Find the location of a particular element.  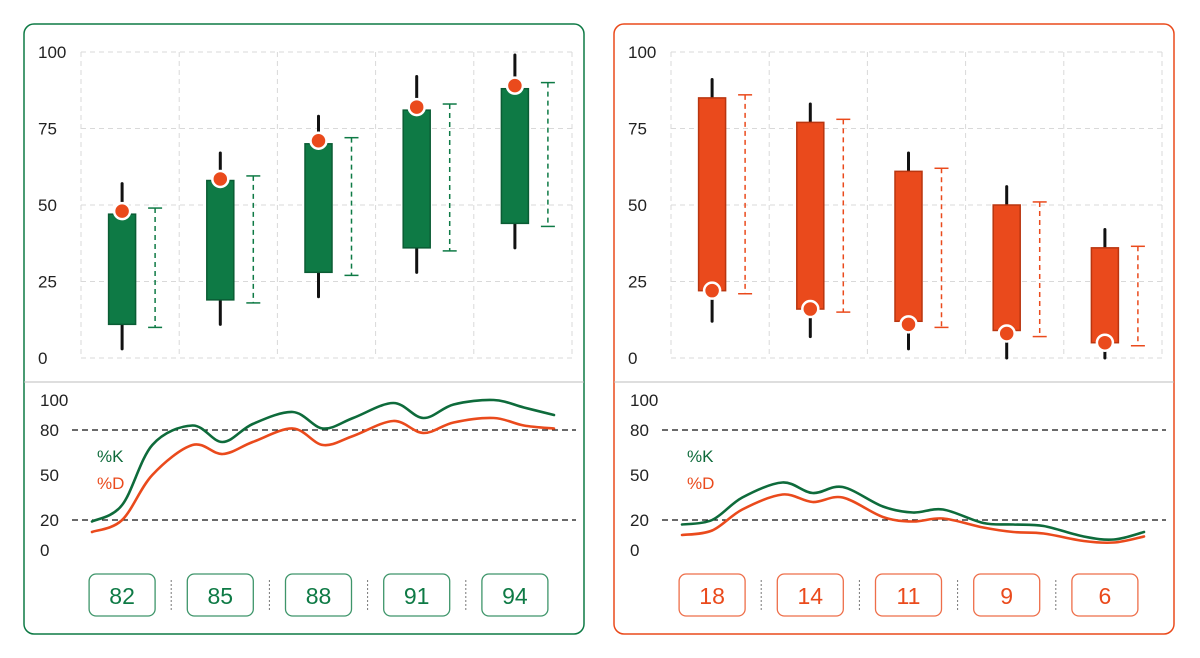

value-label: 6 is located at coordinates (1105, 596).